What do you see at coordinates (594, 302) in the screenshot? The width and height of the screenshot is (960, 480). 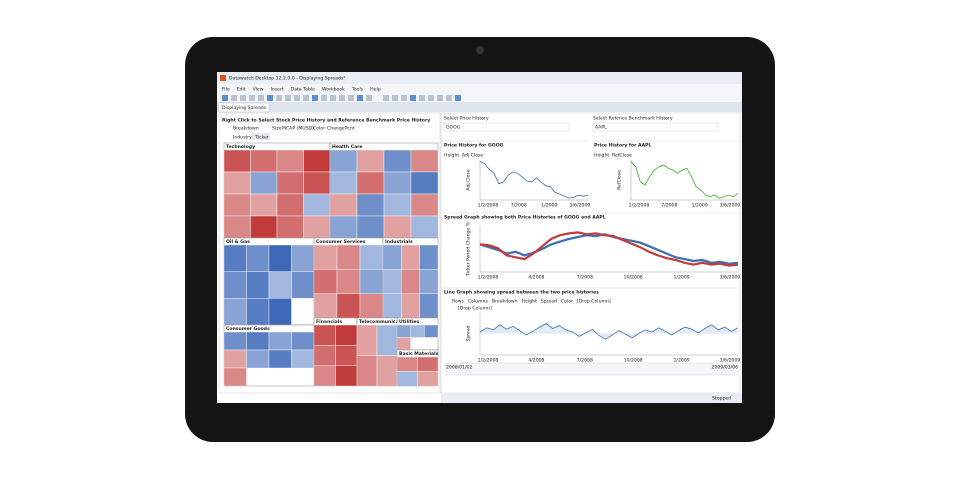 I see `control: [Drop Column]` at bounding box center [594, 302].